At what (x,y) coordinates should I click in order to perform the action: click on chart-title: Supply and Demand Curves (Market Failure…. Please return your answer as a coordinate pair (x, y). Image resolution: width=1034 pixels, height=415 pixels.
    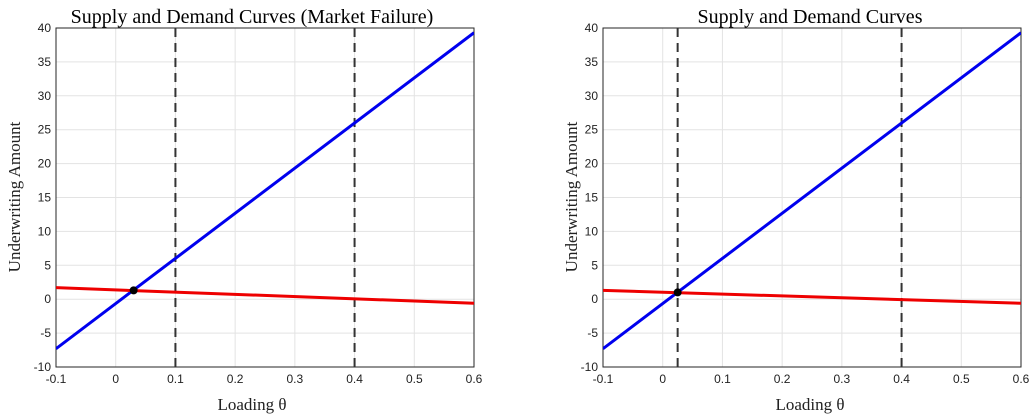
    Looking at the image, I should click on (252, 17).